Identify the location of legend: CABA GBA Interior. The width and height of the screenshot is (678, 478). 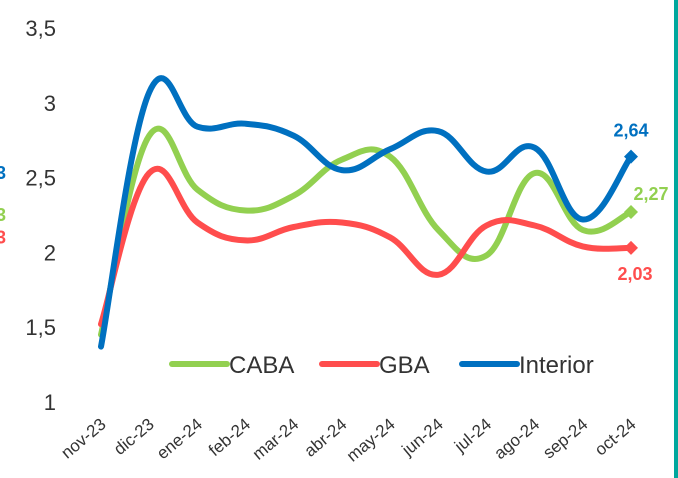
(381, 365).